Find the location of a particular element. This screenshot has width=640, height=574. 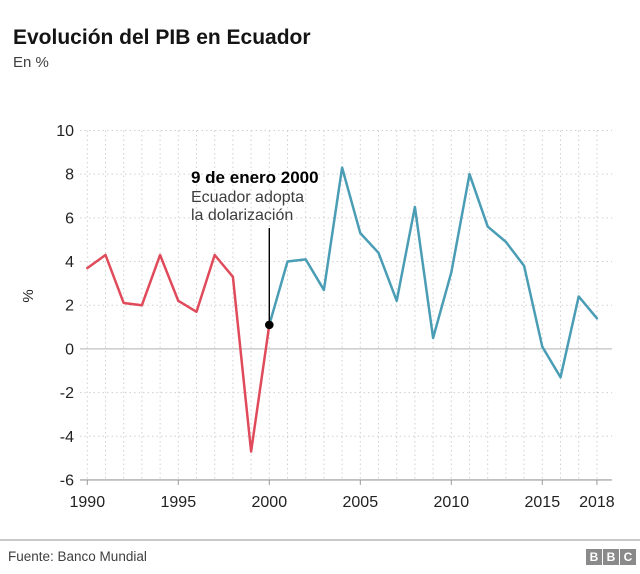

y-tick-label: 0 is located at coordinates (69, 349).